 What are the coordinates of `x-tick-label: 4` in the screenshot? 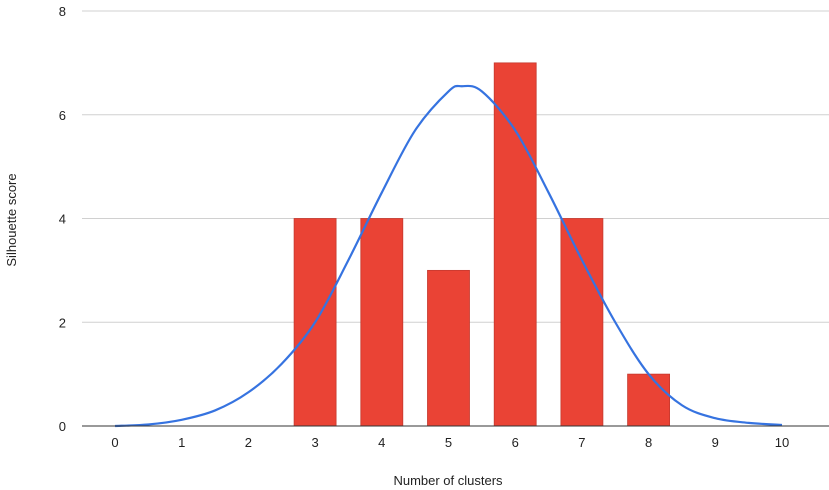 It's located at (381, 442).